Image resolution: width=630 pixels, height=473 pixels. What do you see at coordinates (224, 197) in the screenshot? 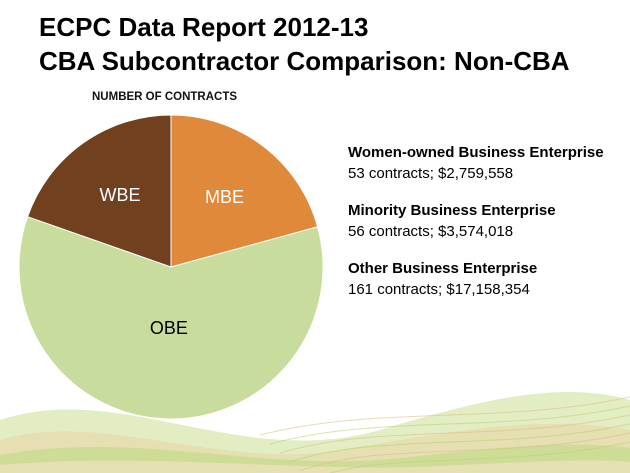
I see `pie-label-mbe: MBE` at bounding box center [224, 197].